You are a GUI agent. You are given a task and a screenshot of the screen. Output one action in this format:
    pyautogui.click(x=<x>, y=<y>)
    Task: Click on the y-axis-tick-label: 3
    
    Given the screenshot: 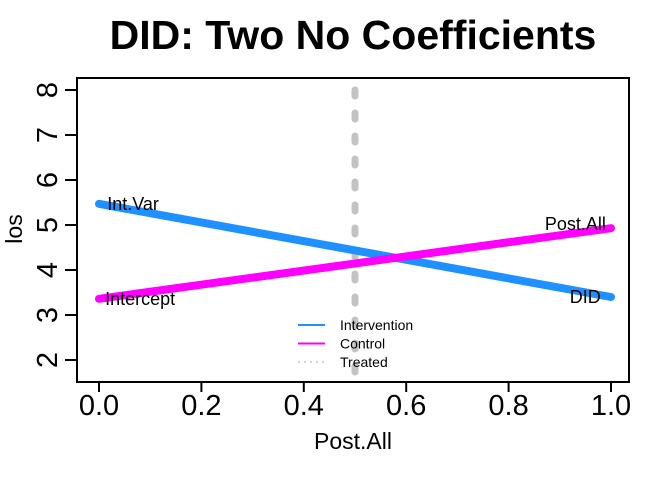 What is the action you would take?
    pyautogui.click(x=48, y=315)
    